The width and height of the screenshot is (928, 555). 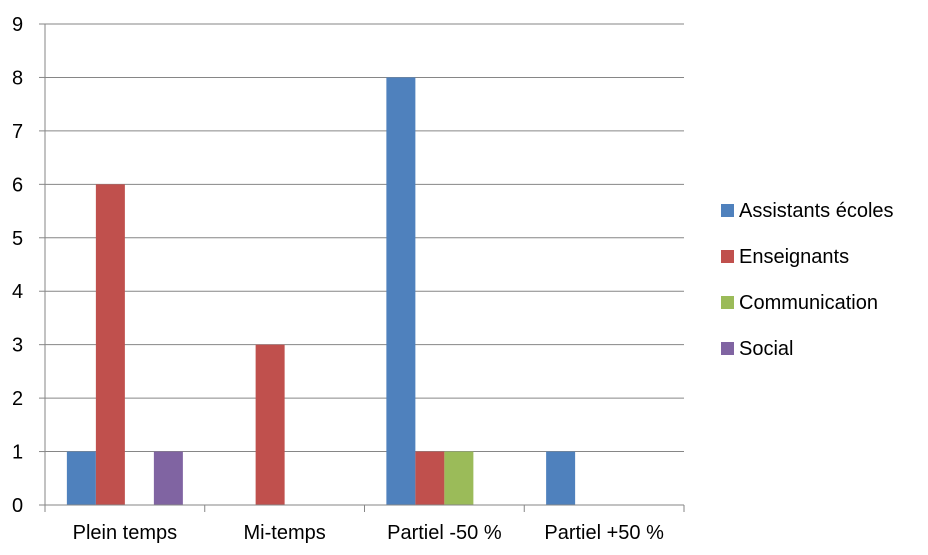 What do you see at coordinates (17, 25) in the screenshot?
I see `y-tick-label: 9` at bounding box center [17, 25].